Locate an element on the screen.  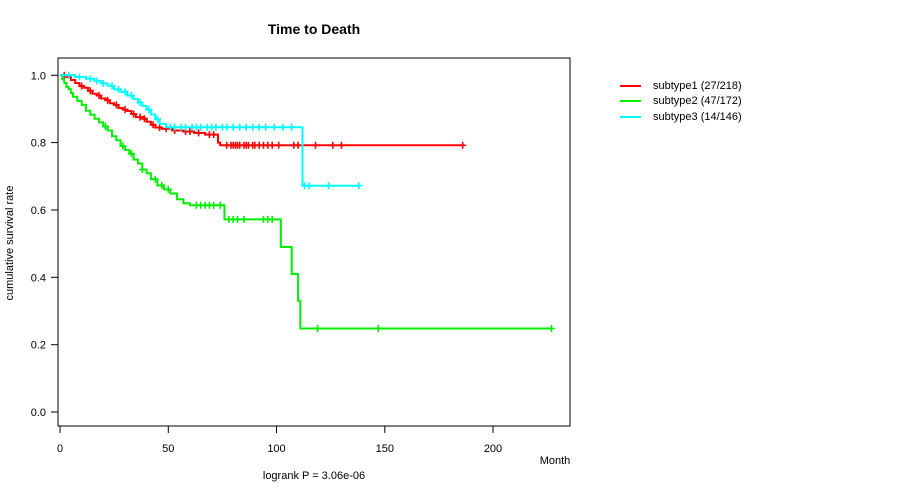
legend-item-subtype1: subtype1 (27/218) is located at coordinates (681, 86).